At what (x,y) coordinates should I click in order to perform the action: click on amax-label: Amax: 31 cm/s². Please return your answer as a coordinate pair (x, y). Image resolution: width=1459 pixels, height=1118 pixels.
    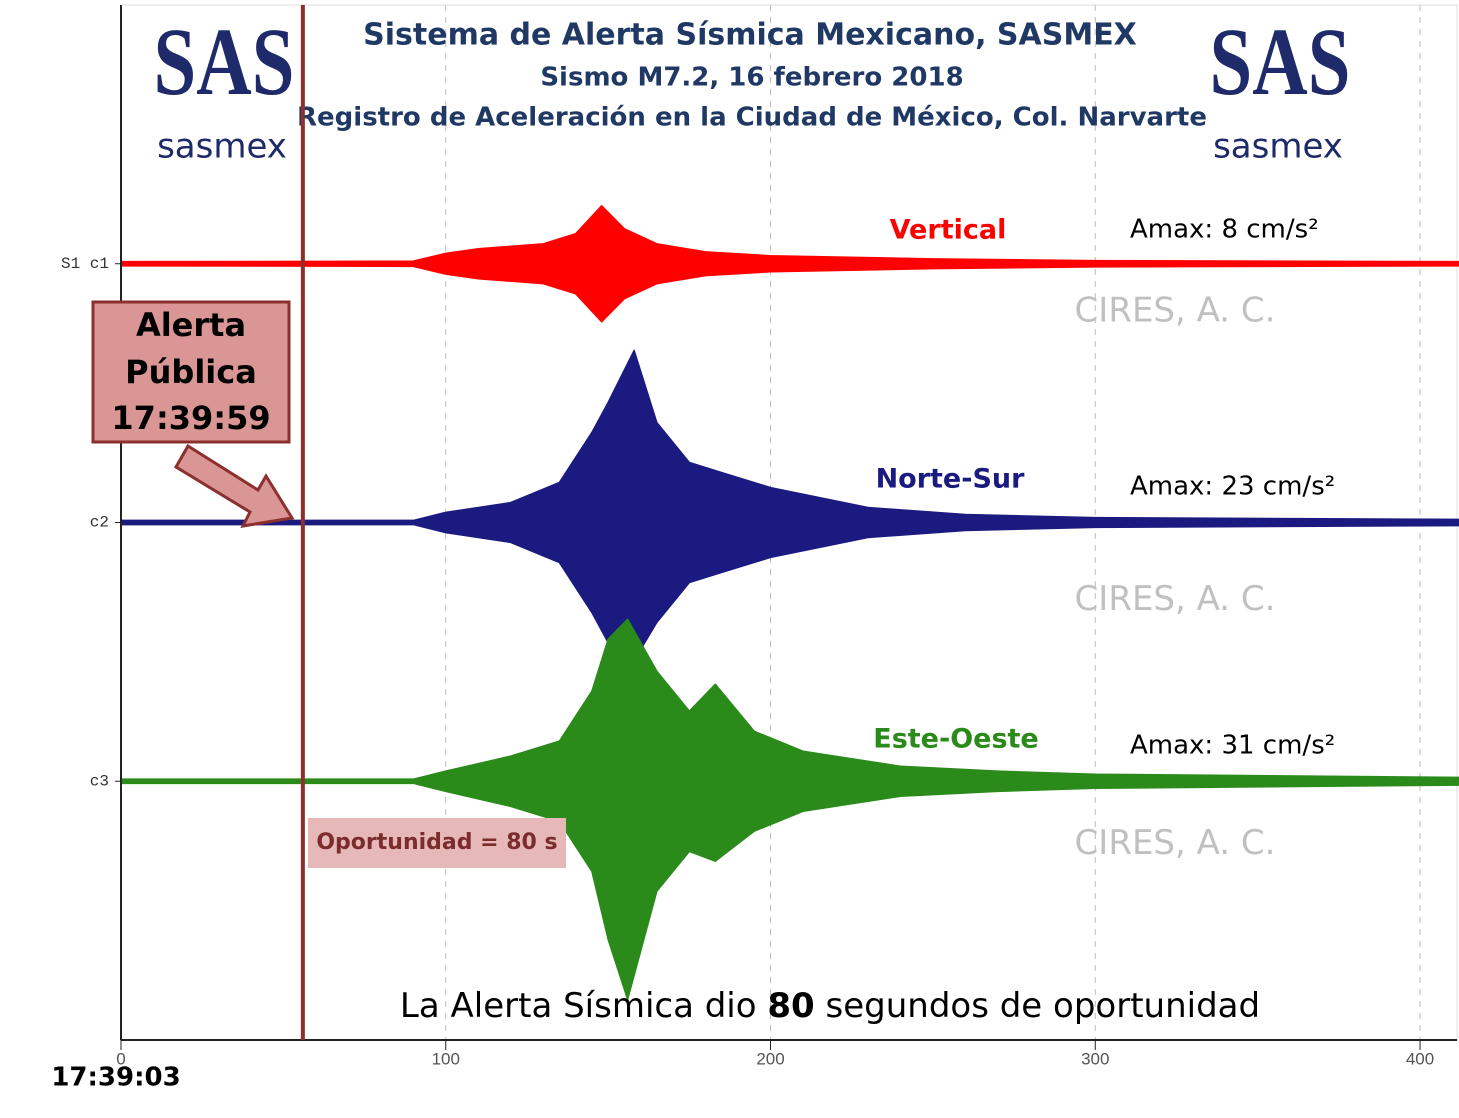
    Looking at the image, I should click on (1232, 746).